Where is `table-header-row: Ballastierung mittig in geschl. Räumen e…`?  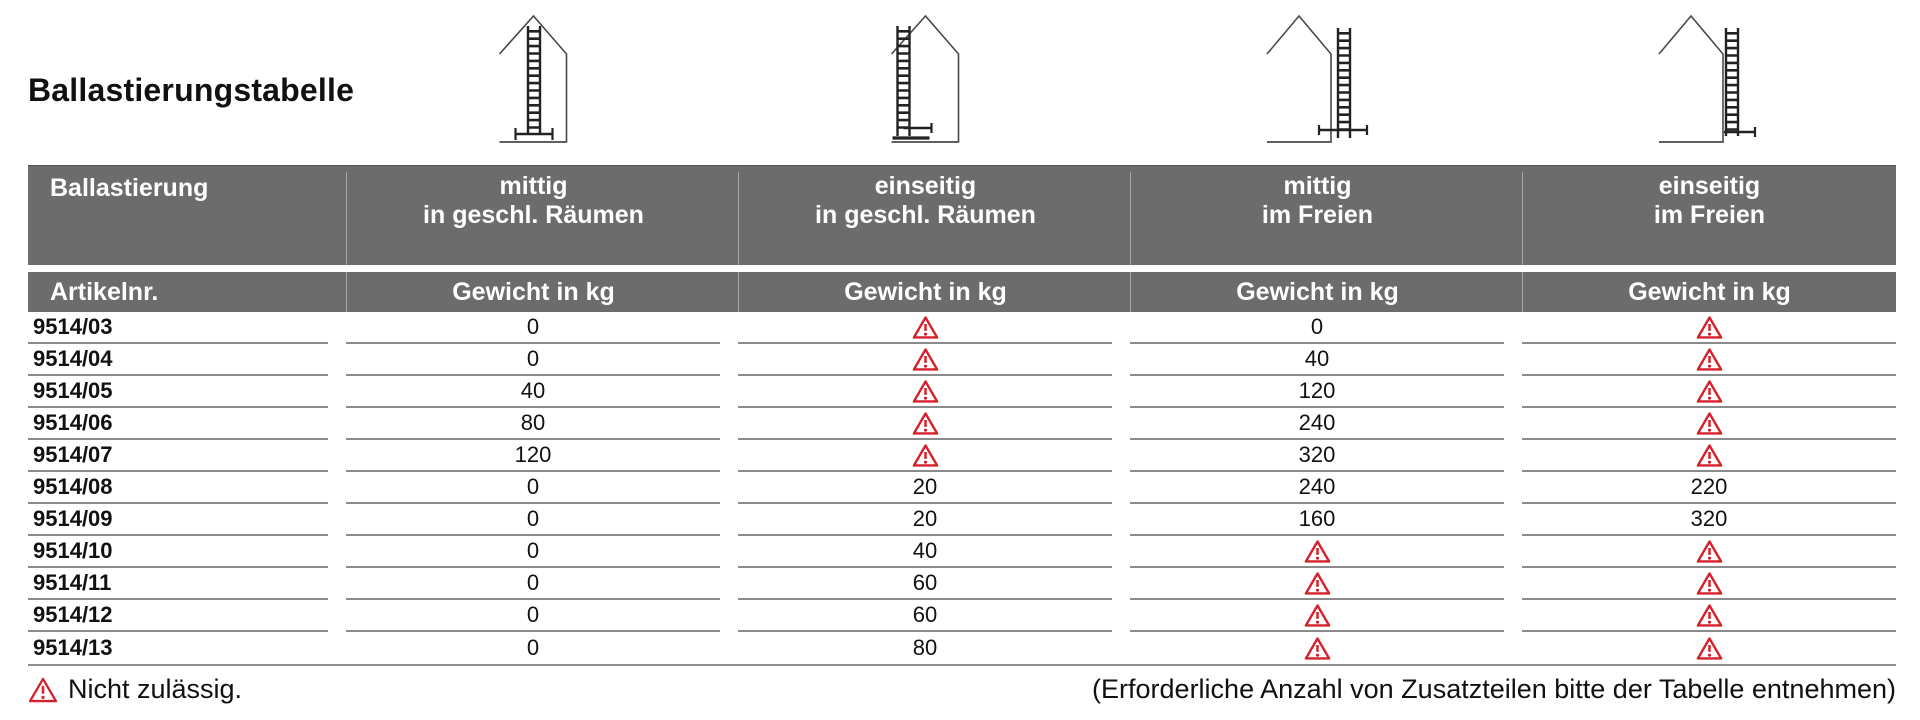
table-header-row: Ballastierung mittig in geschl. Räumen e… is located at coordinates (962, 215).